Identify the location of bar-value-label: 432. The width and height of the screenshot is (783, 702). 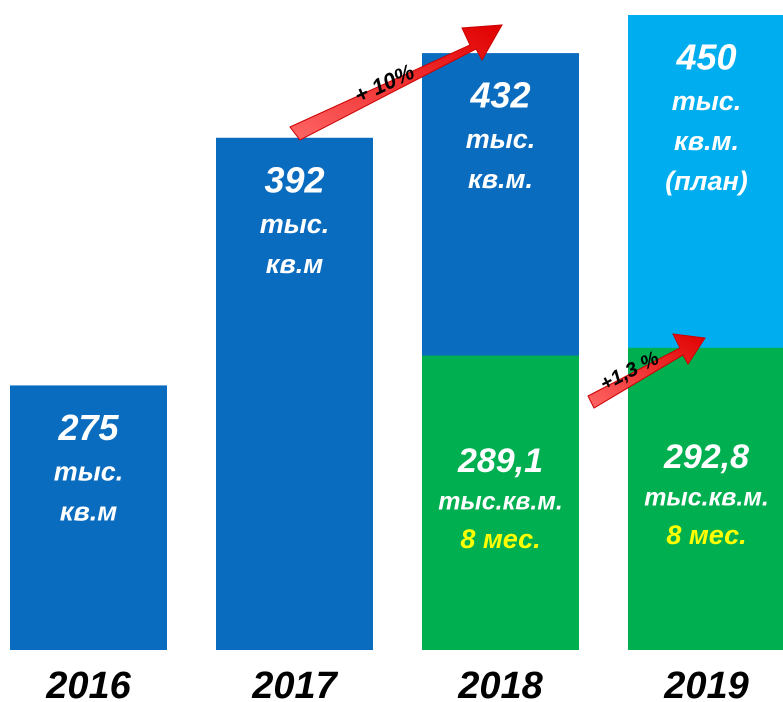
(499, 95).